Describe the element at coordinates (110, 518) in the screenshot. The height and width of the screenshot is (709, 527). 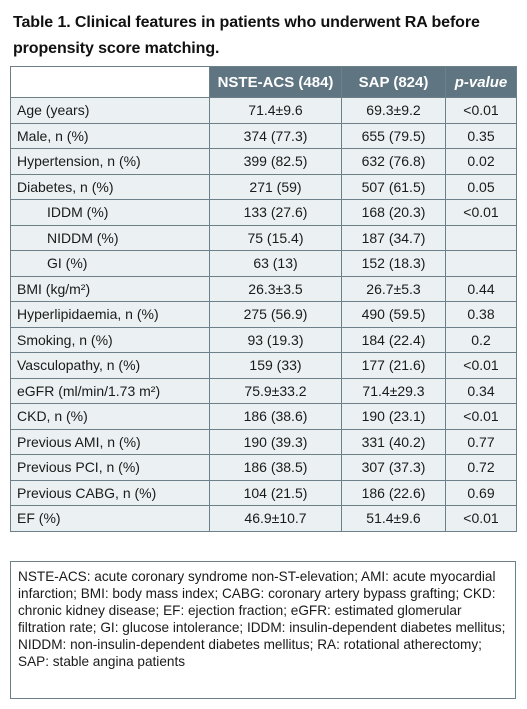
I see `row-label: EF (%)` at that location.